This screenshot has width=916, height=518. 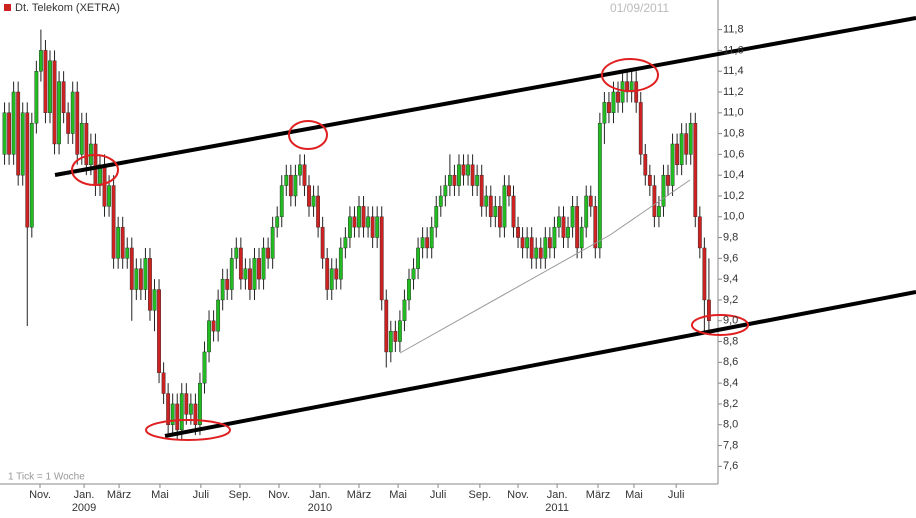 What do you see at coordinates (733, 50) in the screenshot?
I see `y-tick-label: 11,6` at bounding box center [733, 50].